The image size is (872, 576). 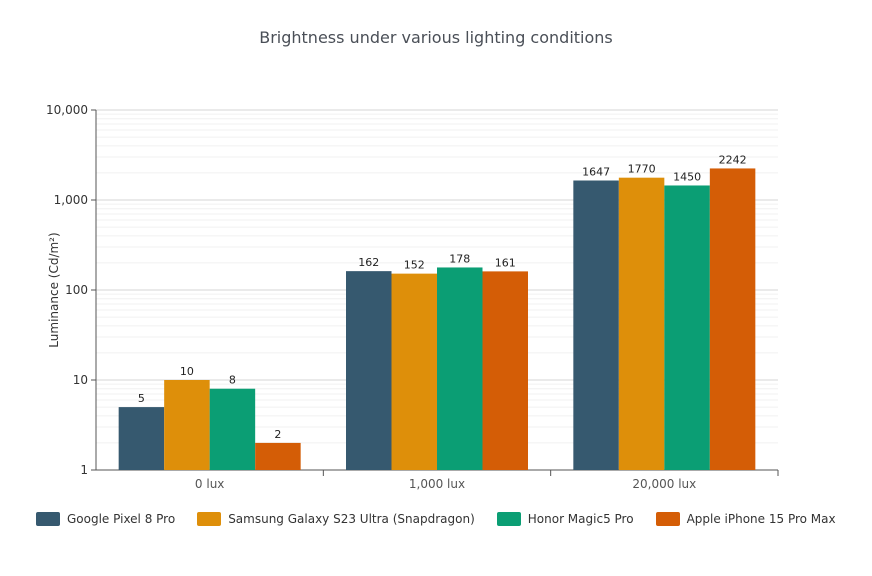 I want to click on bar-value-label: 1770, so click(x=642, y=169).